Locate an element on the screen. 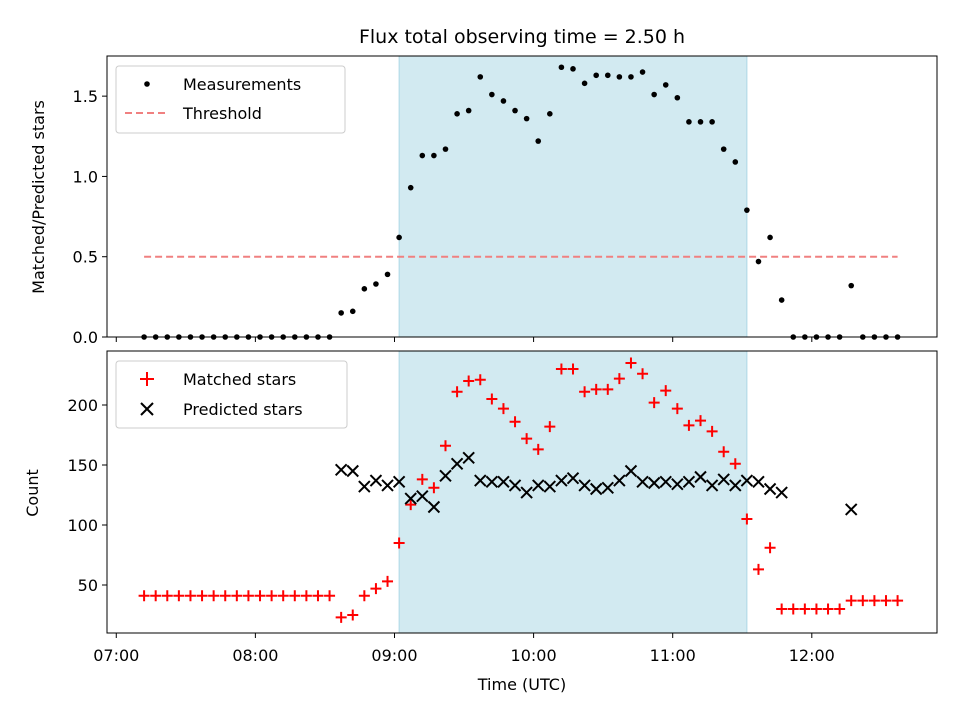 The height and width of the screenshot is (725, 960). bottom-legend-box is located at coordinates (231, 394).